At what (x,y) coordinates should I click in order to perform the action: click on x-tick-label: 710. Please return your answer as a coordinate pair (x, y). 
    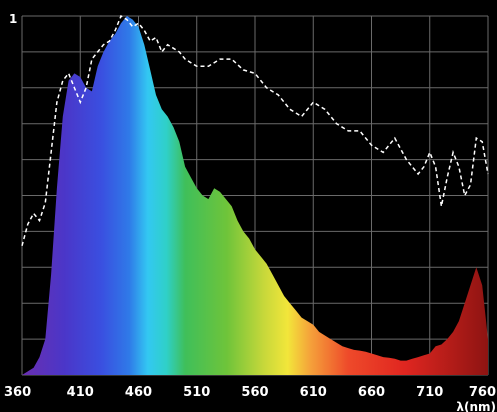
    Looking at the image, I should click on (429, 392).